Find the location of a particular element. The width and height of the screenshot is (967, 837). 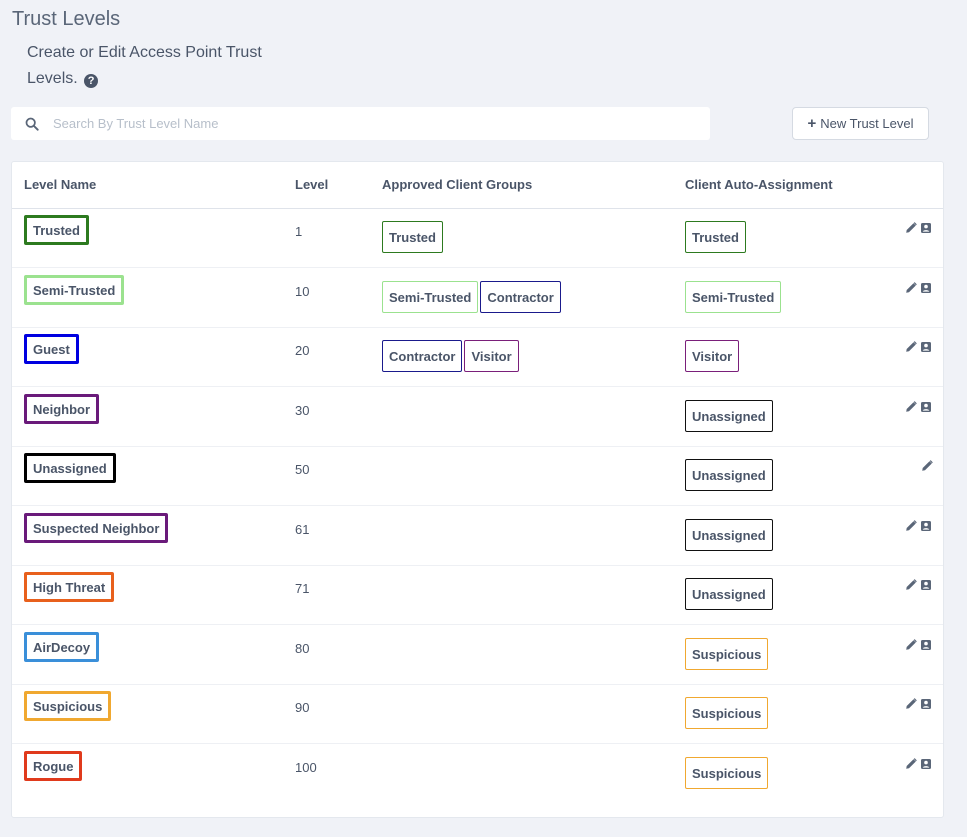

column-client-auto-assignment: Client Auto-Assignment is located at coordinates (759, 184).